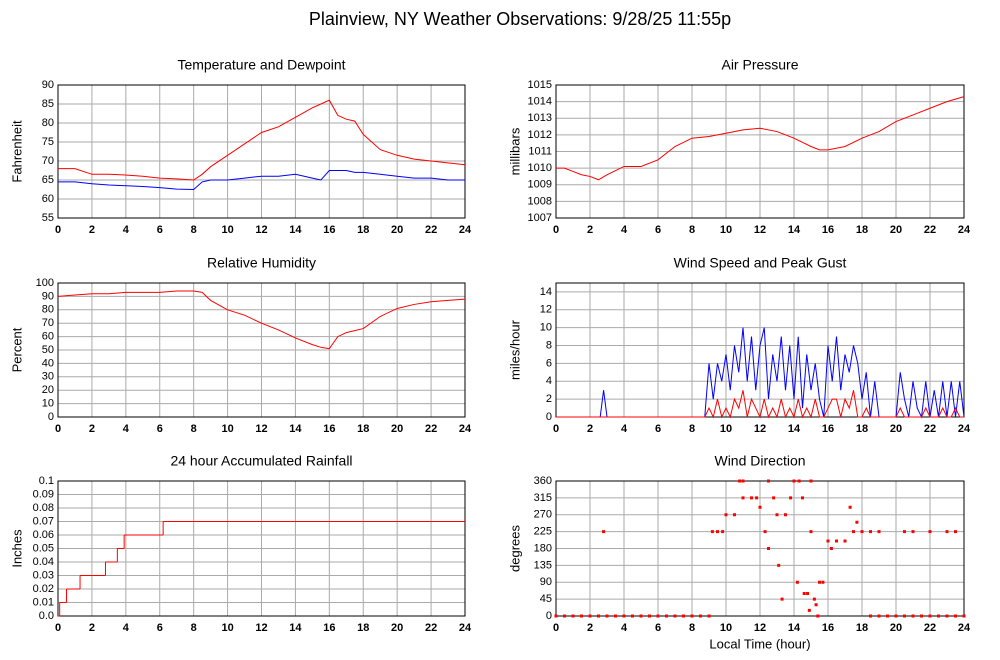 Image resolution: width=1000 pixels, height=660 pixels. What do you see at coordinates (543, 532) in the screenshot?
I see `y-tick-label: 225` at bounding box center [543, 532].